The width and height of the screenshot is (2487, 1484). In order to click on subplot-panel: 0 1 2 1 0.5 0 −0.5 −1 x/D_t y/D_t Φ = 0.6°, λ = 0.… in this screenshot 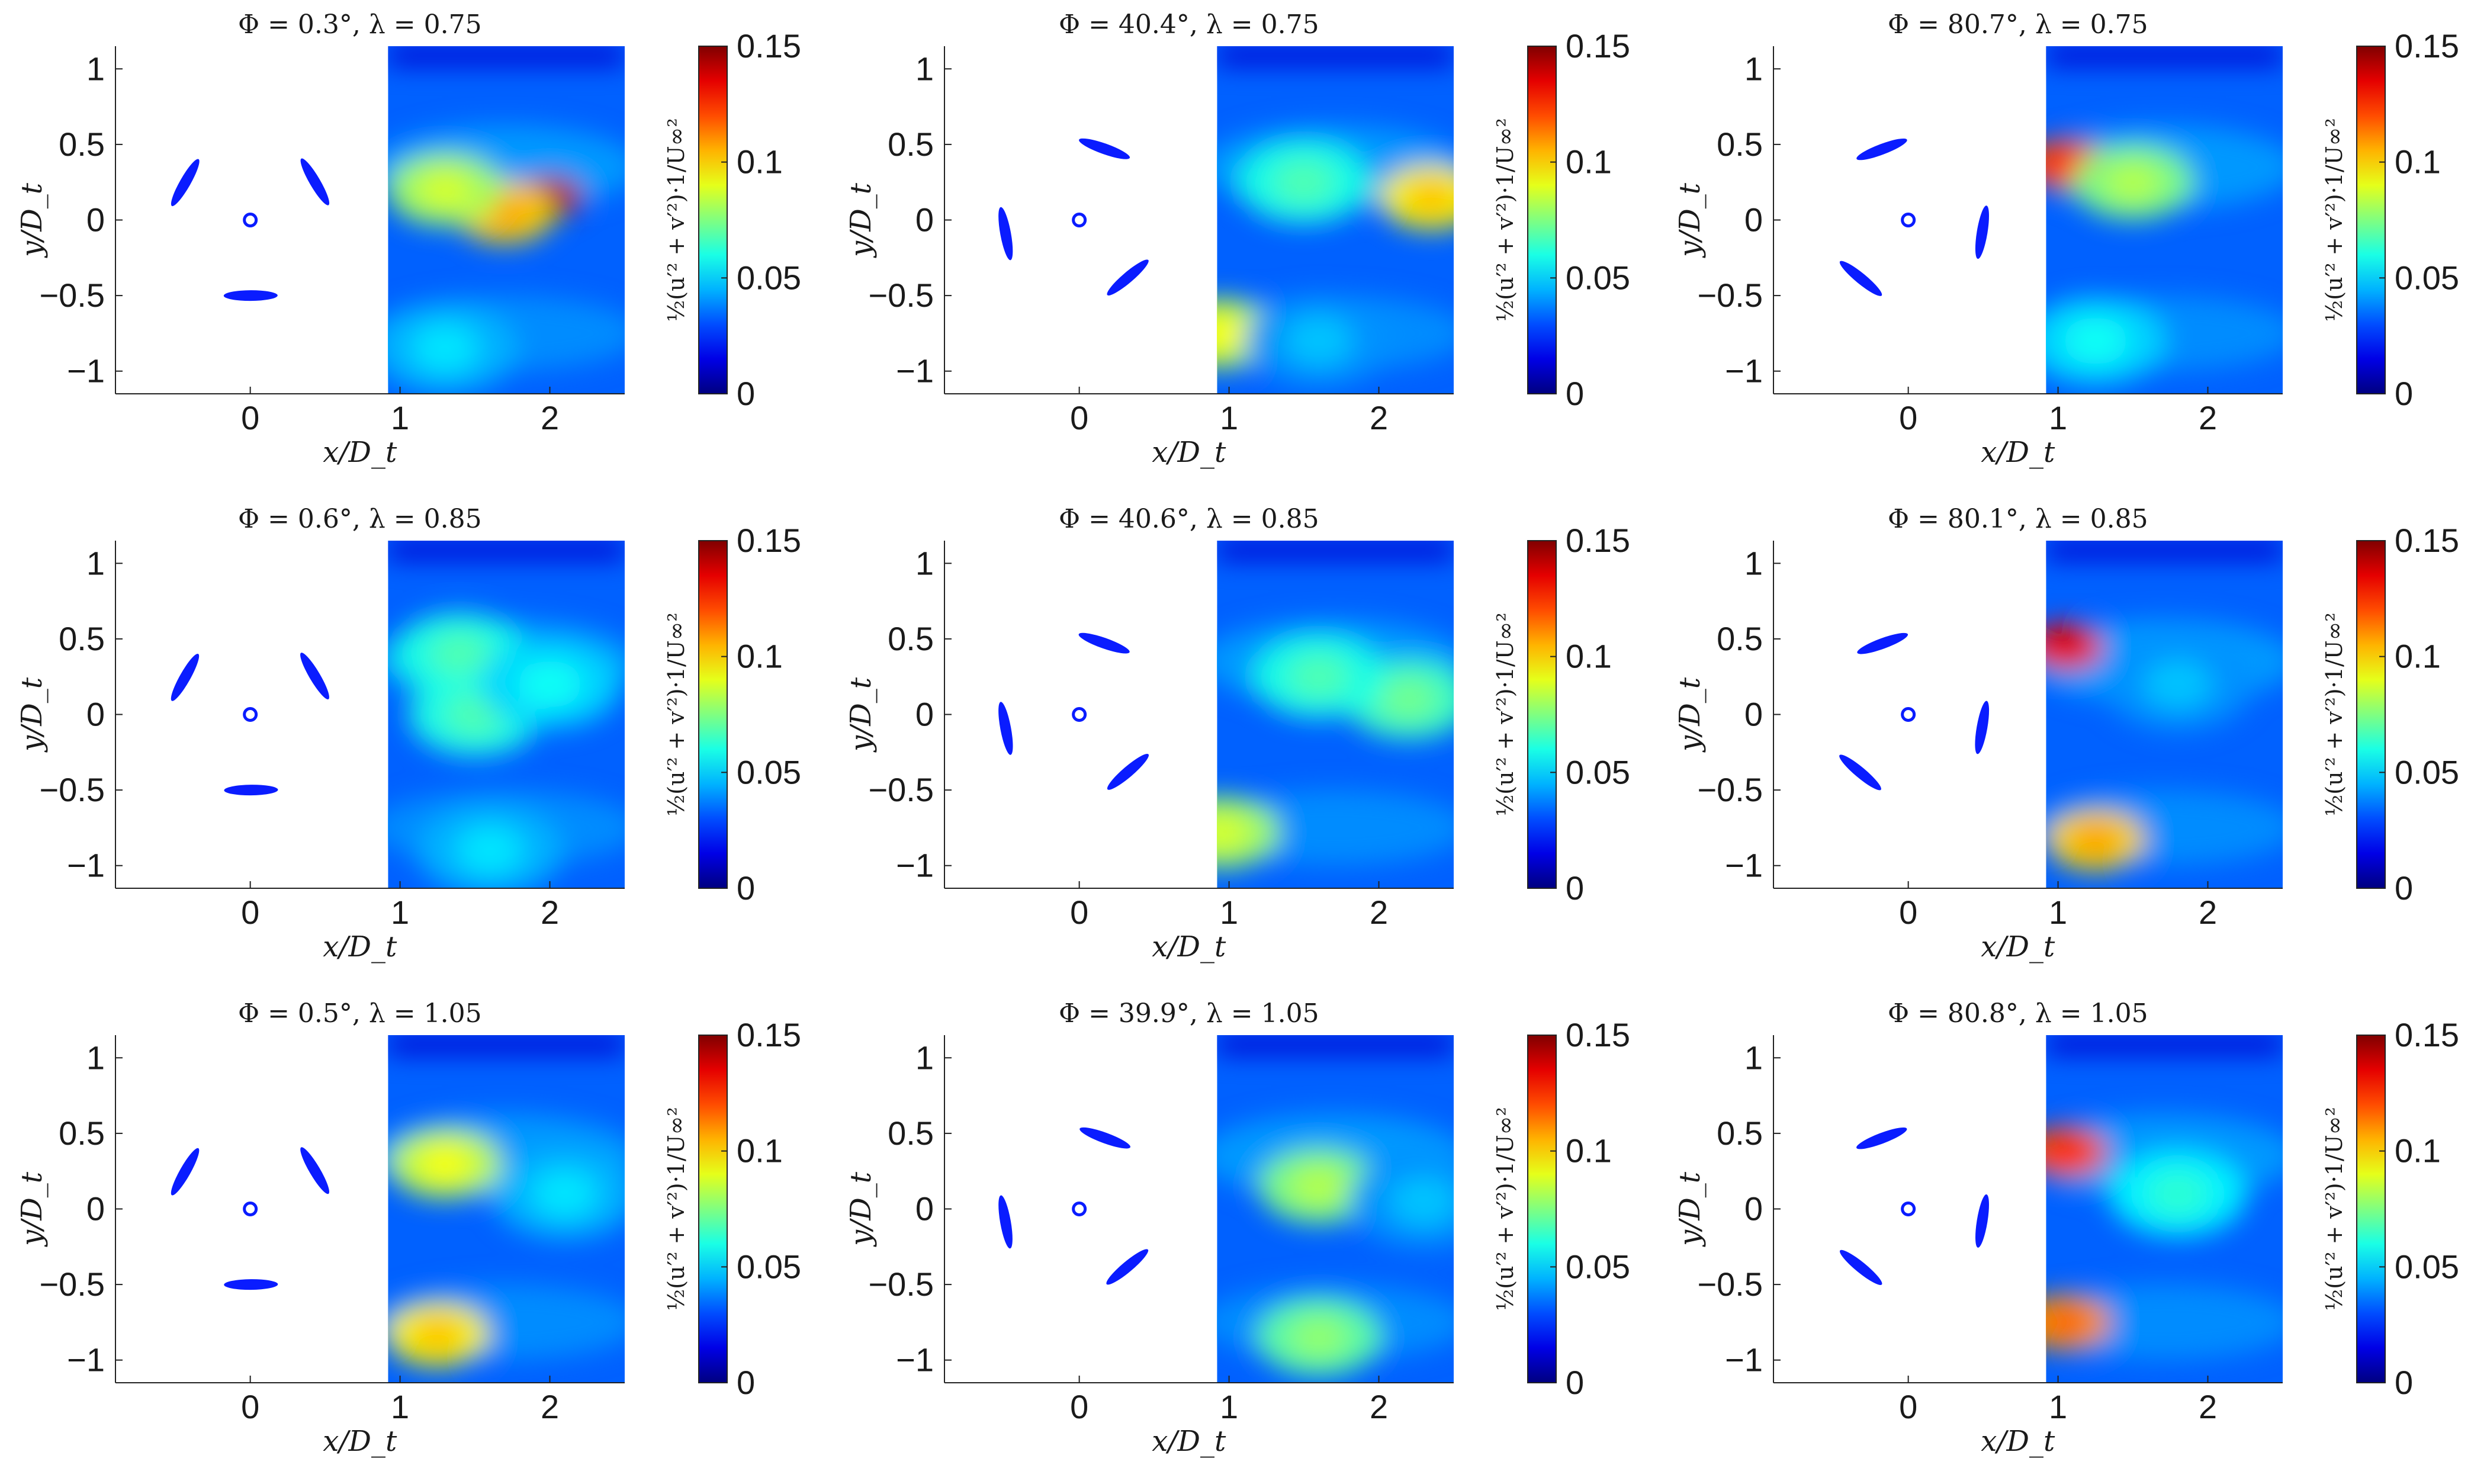, I will do `click(415, 742)`.